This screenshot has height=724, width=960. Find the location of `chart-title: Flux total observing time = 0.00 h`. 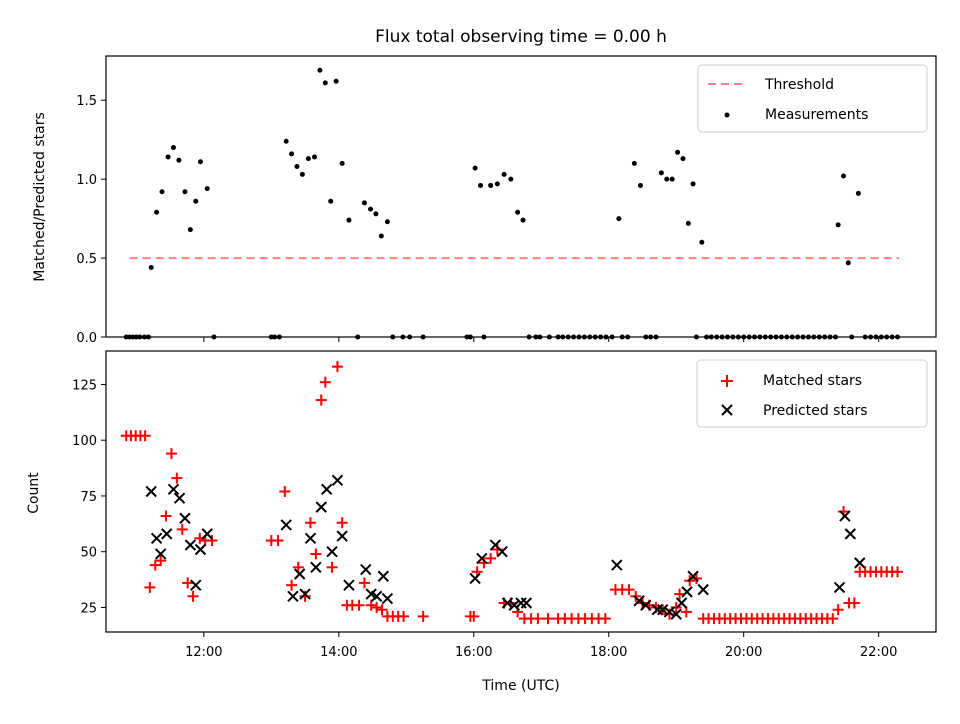

chart-title: Flux total observing time = 0.00 h is located at coordinates (521, 37).